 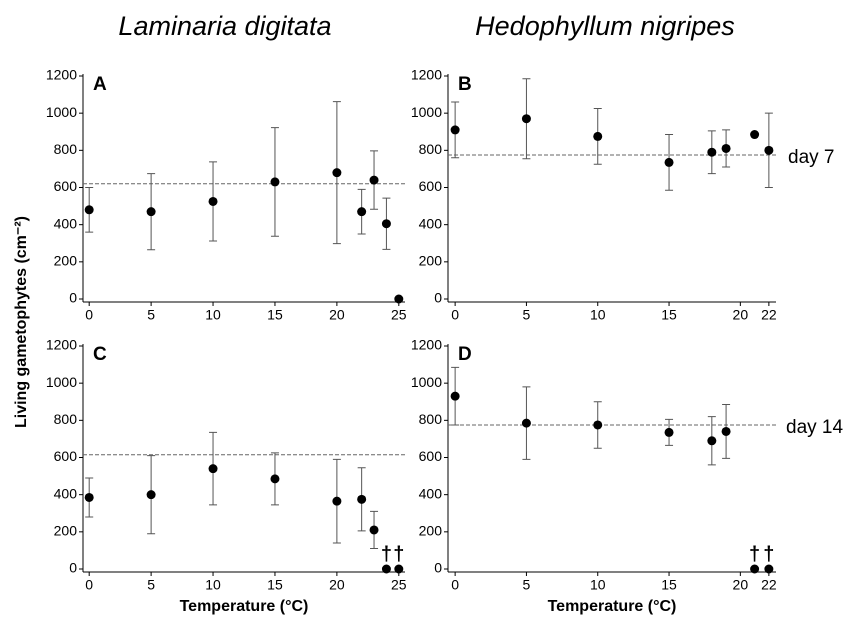 I want to click on panel-label: B, so click(x=465, y=84).